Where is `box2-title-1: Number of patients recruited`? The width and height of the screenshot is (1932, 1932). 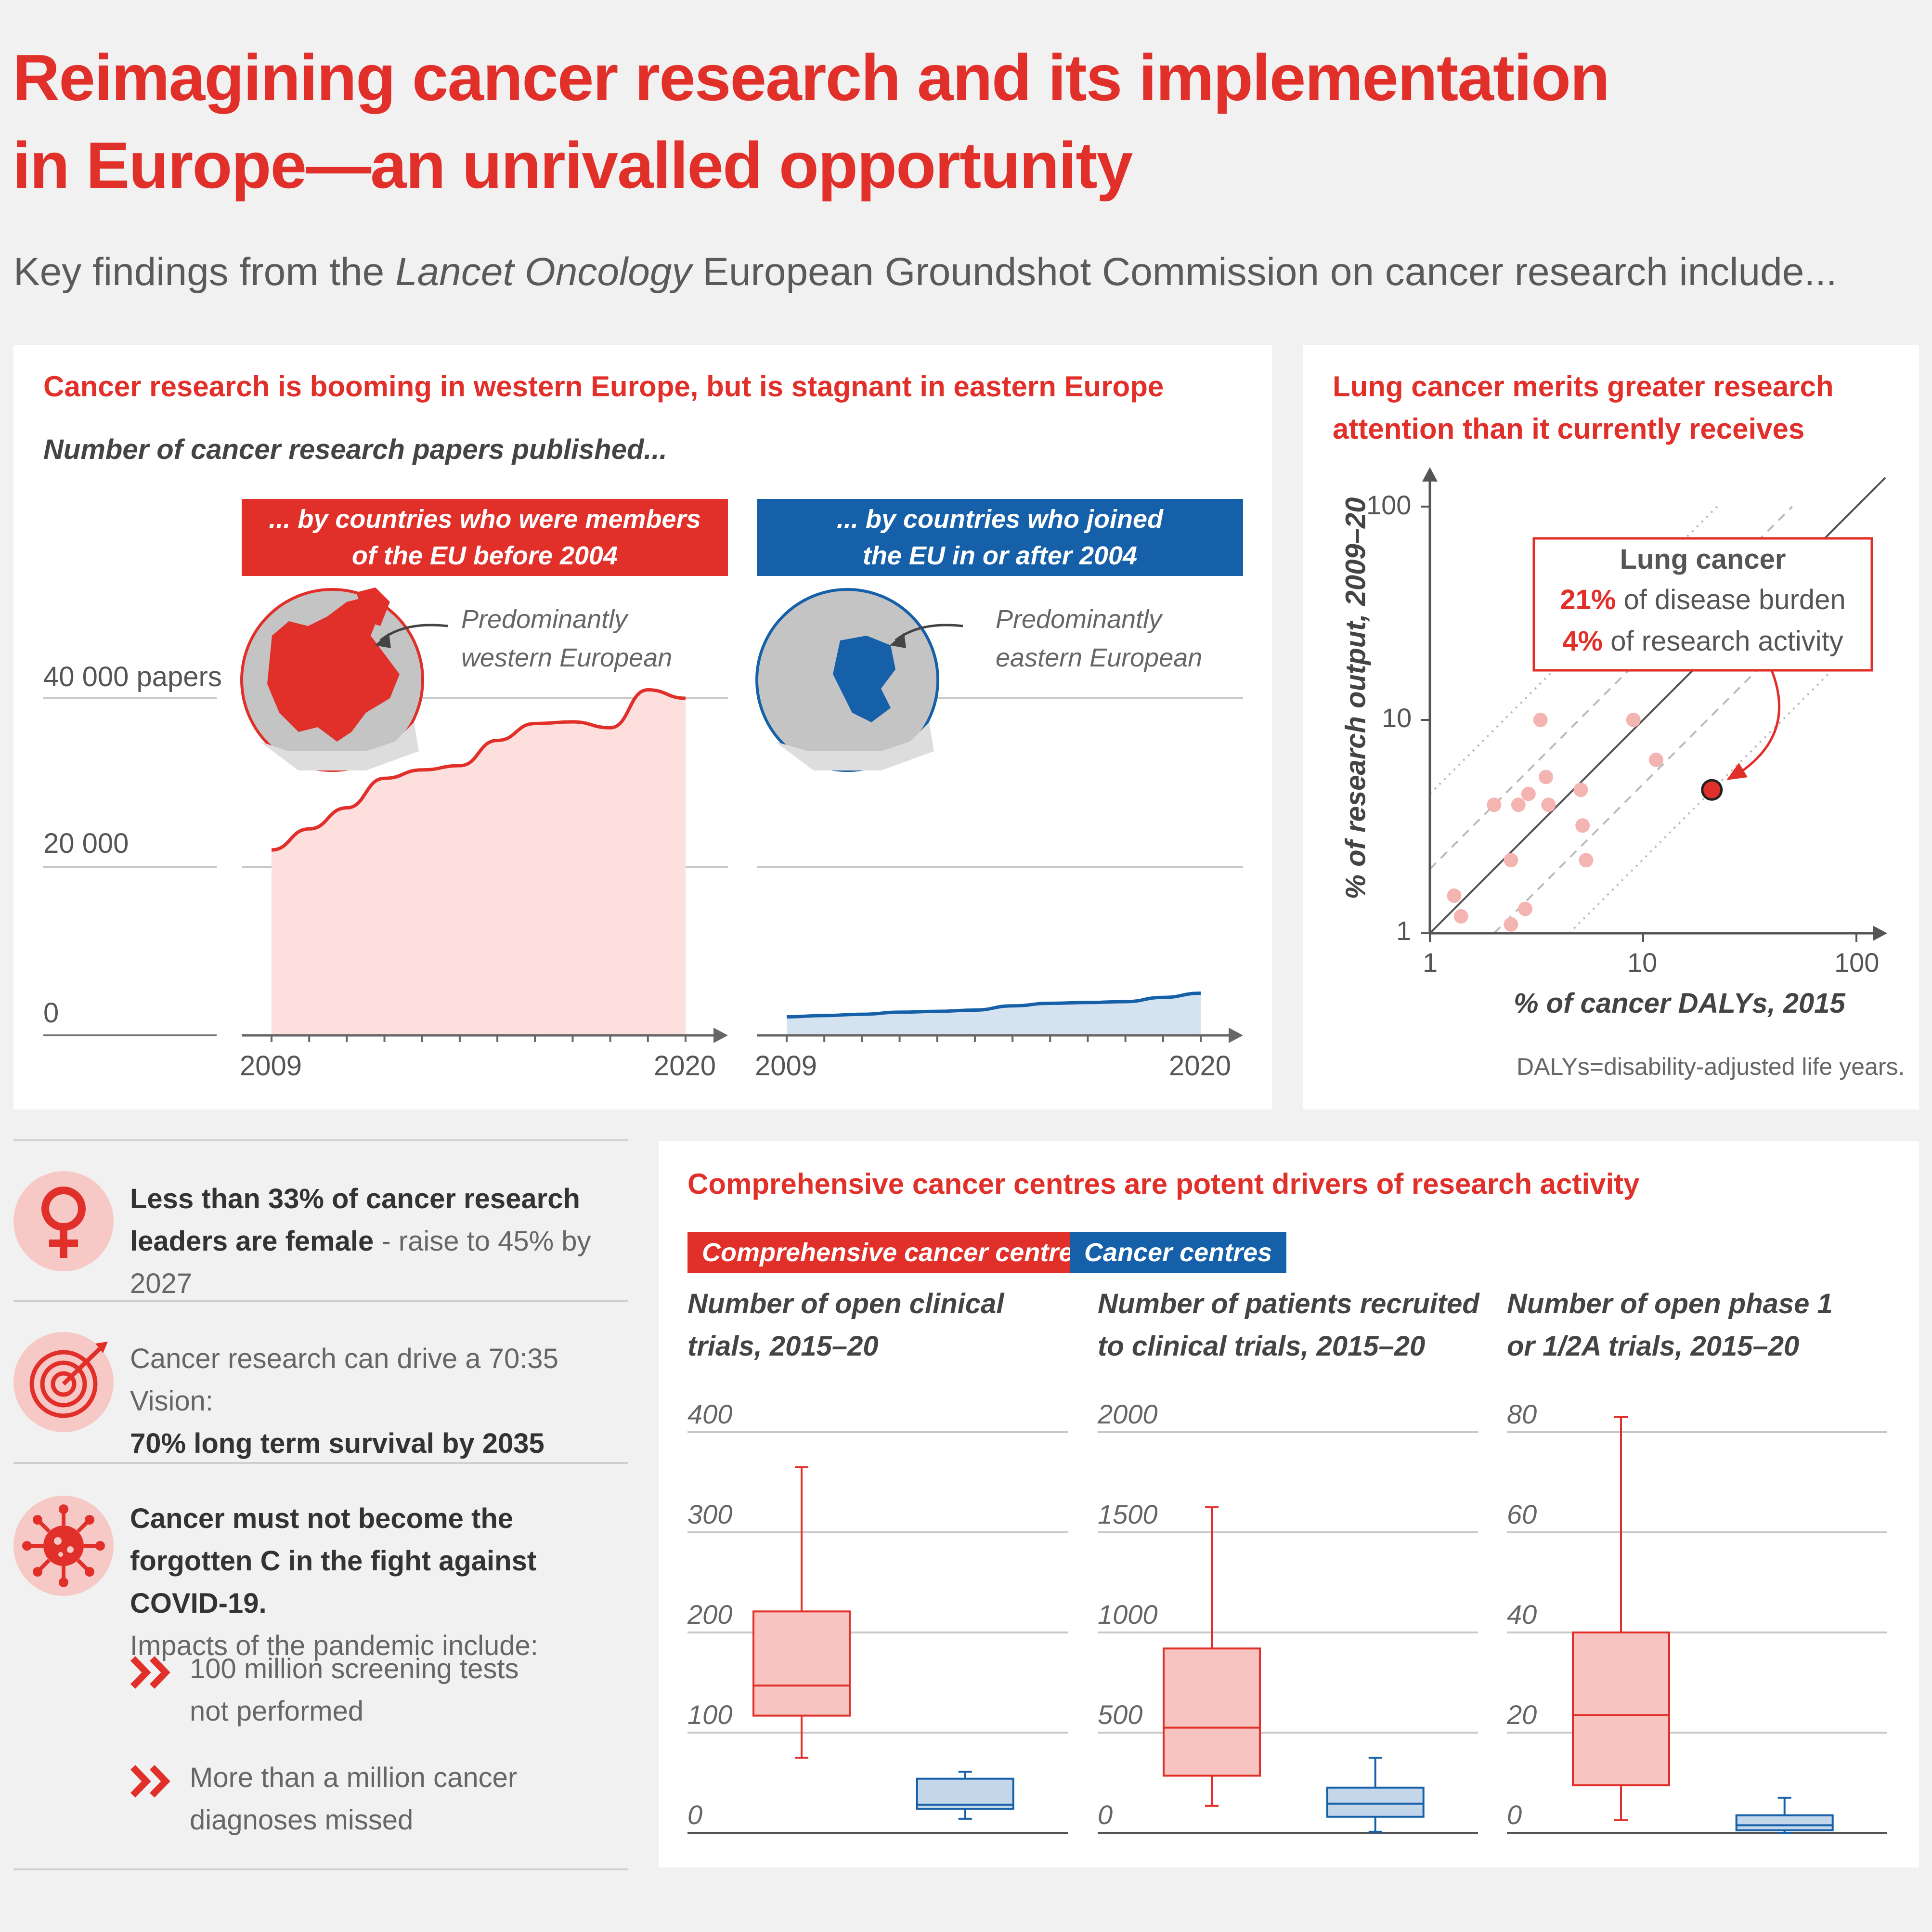 box2-title-1: Number of patients recruited is located at coordinates (1288, 1303).